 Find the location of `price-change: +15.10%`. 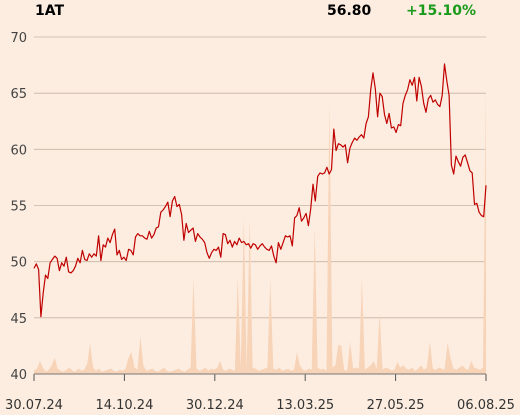

price-change: +15.10% is located at coordinates (441, 11).